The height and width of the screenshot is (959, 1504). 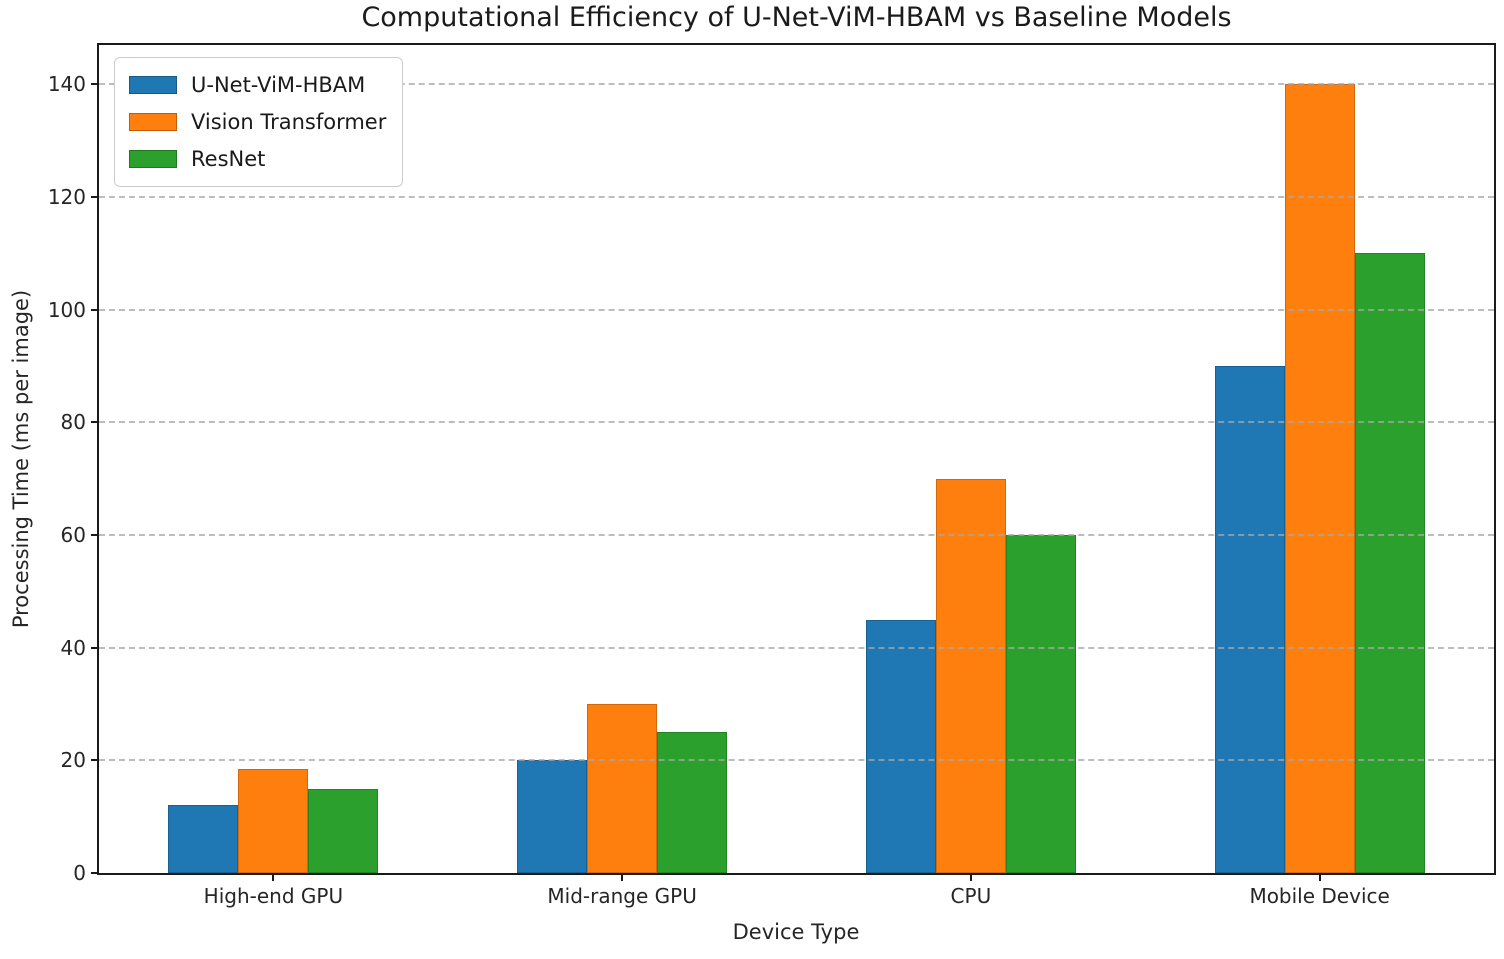 I want to click on x-tick-label-cpu: CPU, so click(x=971, y=896).